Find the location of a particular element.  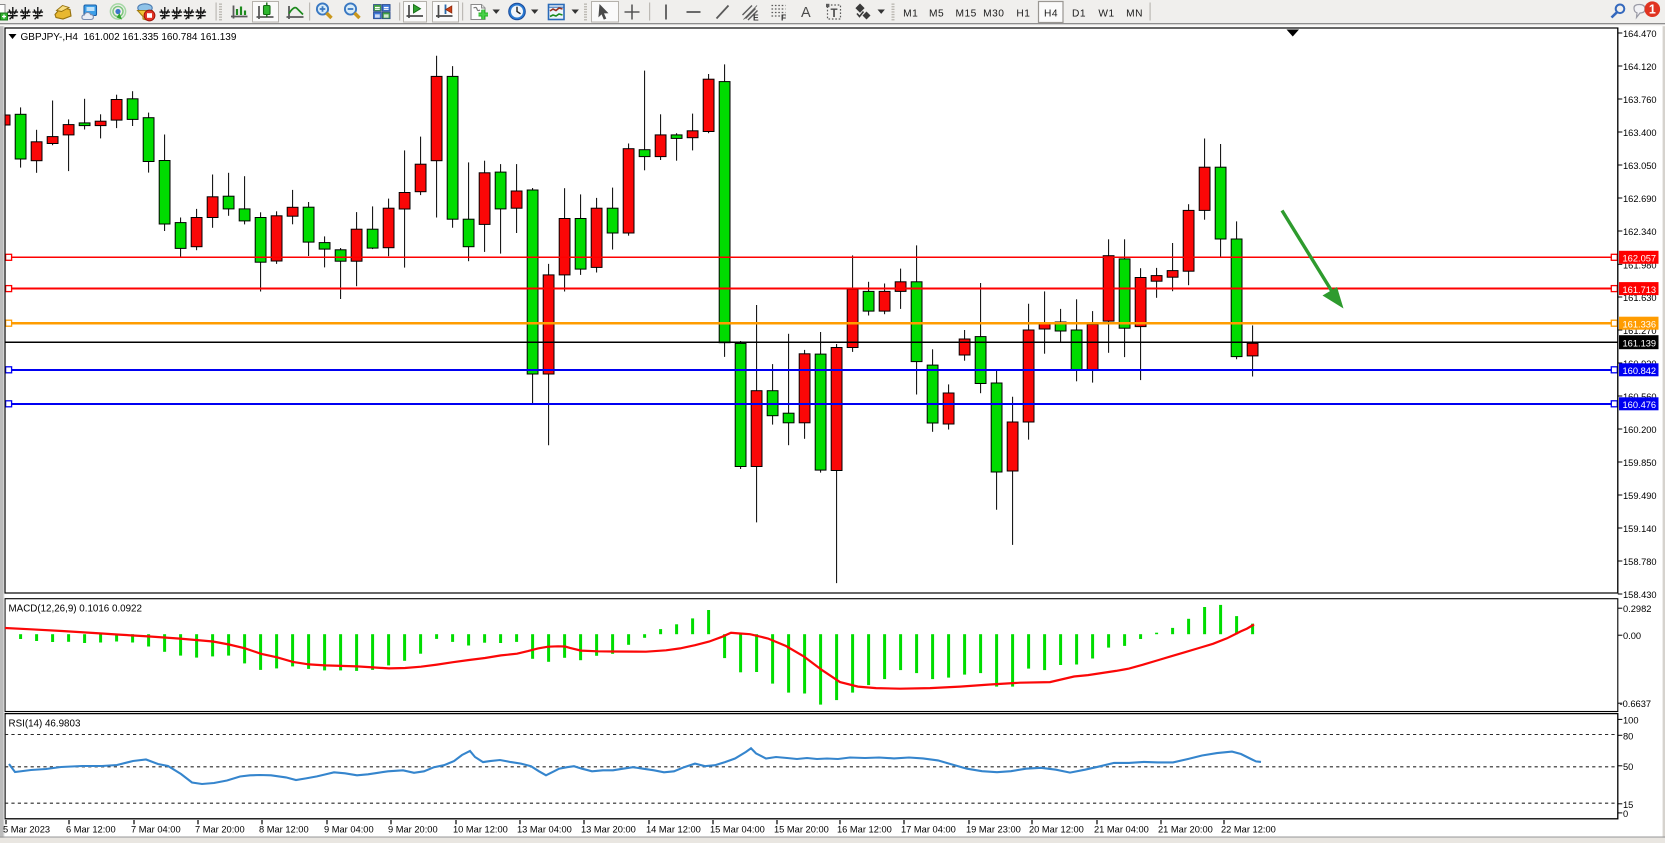

svg-text: 21 Mar 04:00 is located at coordinates (1121, 830).